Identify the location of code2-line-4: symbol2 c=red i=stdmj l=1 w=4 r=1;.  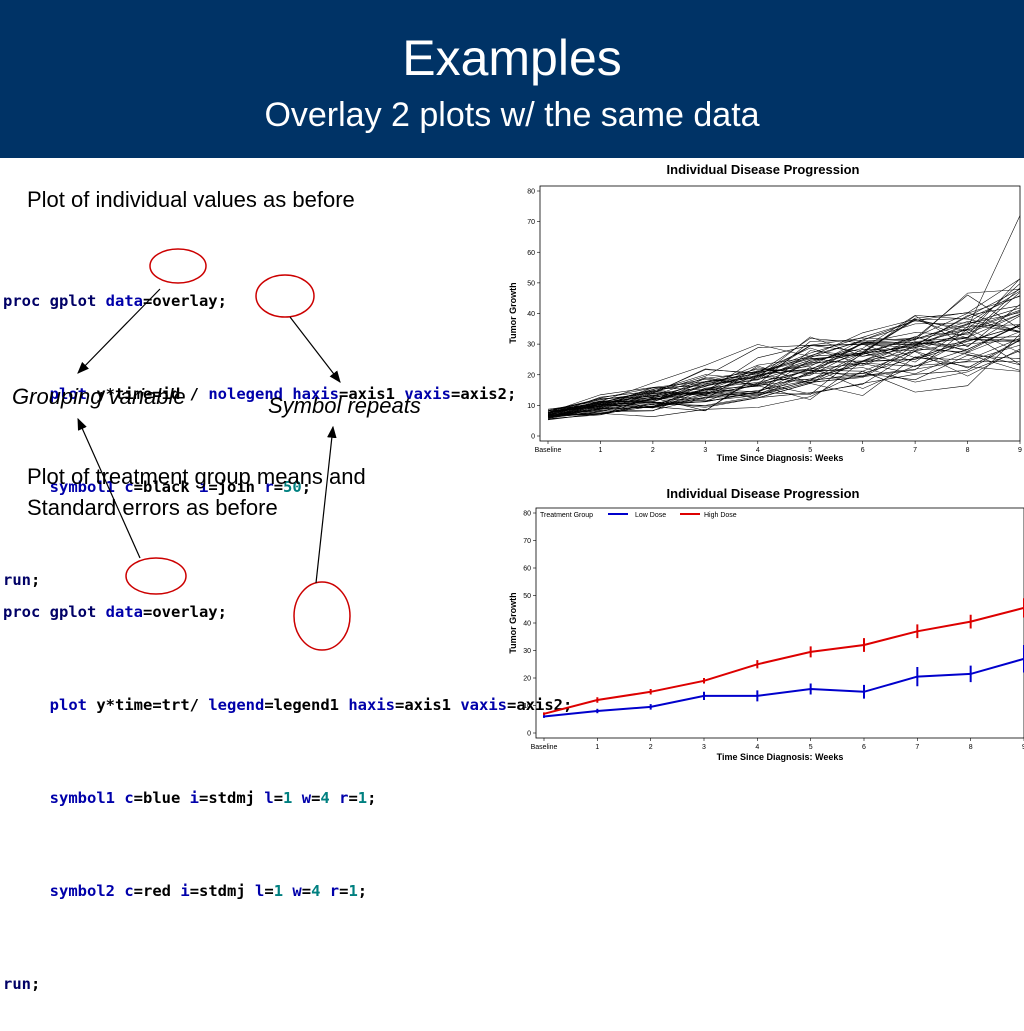
(208, 891).